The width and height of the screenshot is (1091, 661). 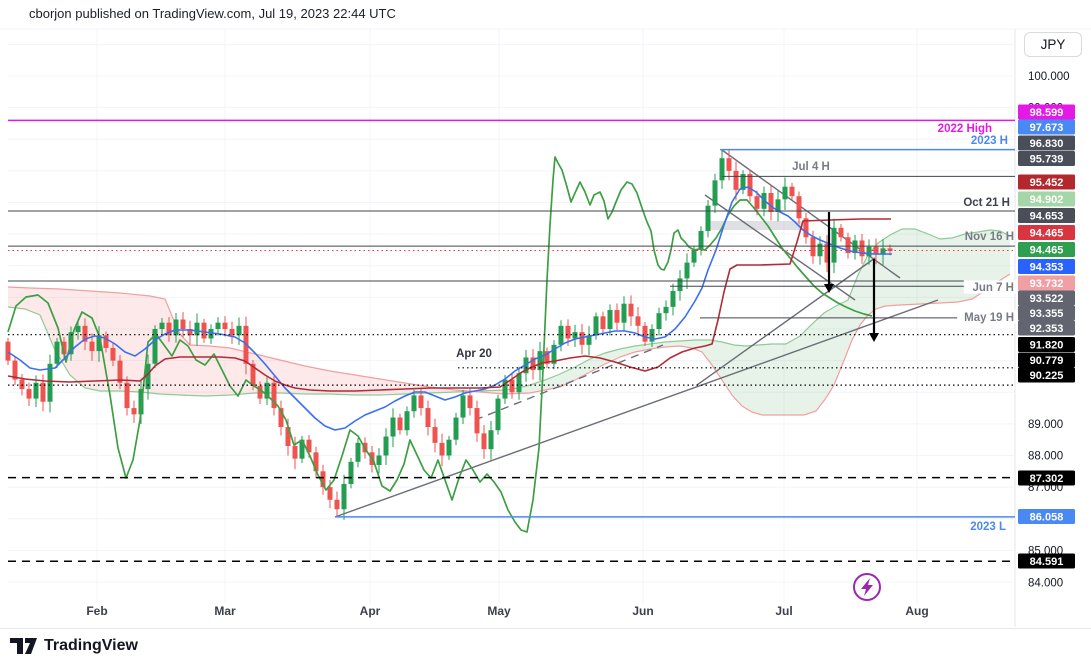 I want to click on annotation-jun-7-h: Jun 7 H, so click(x=993, y=288).